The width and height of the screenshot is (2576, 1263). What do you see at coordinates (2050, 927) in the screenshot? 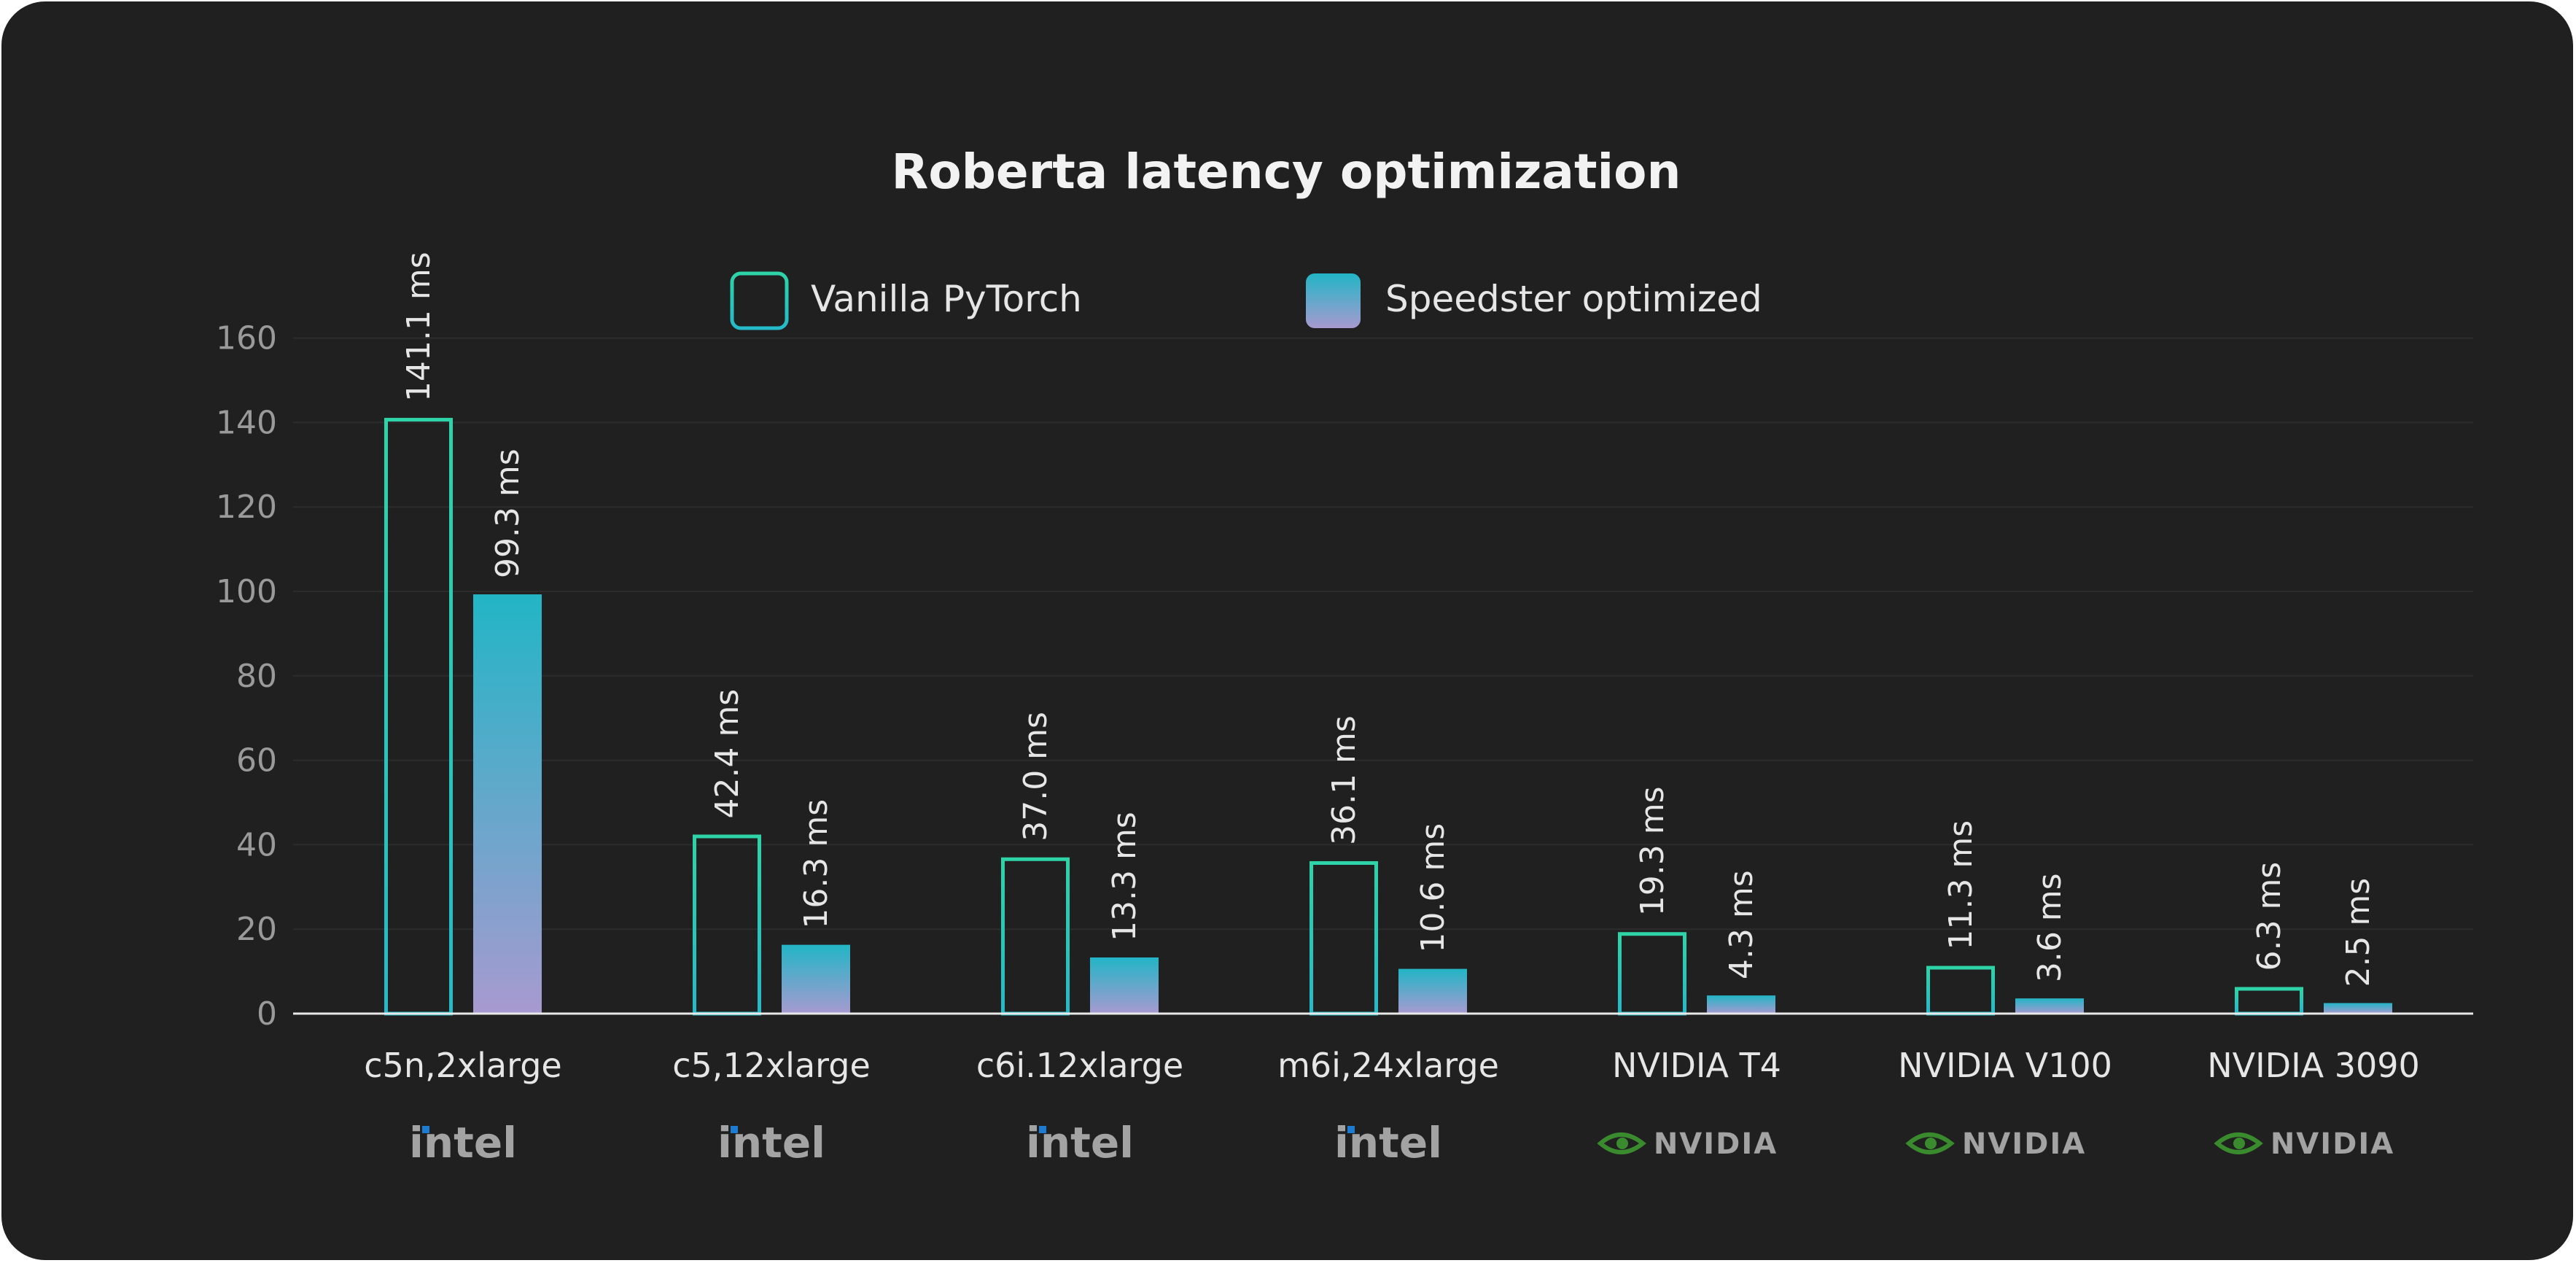
I see `data-label-speedster: 3.6 ms` at bounding box center [2050, 927].